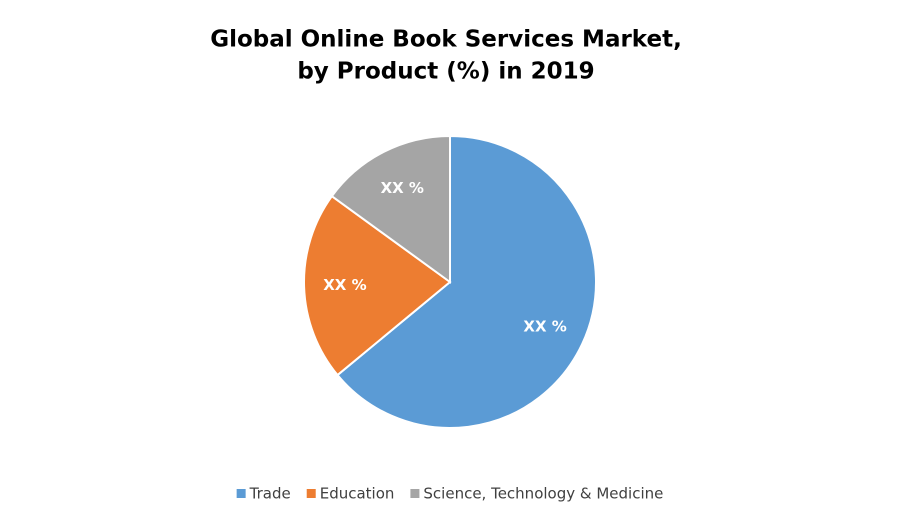  Describe the element at coordinates (445, 72) in the screenshot. I see `chart-subtitle: by Product (%) in 2019` at that location.